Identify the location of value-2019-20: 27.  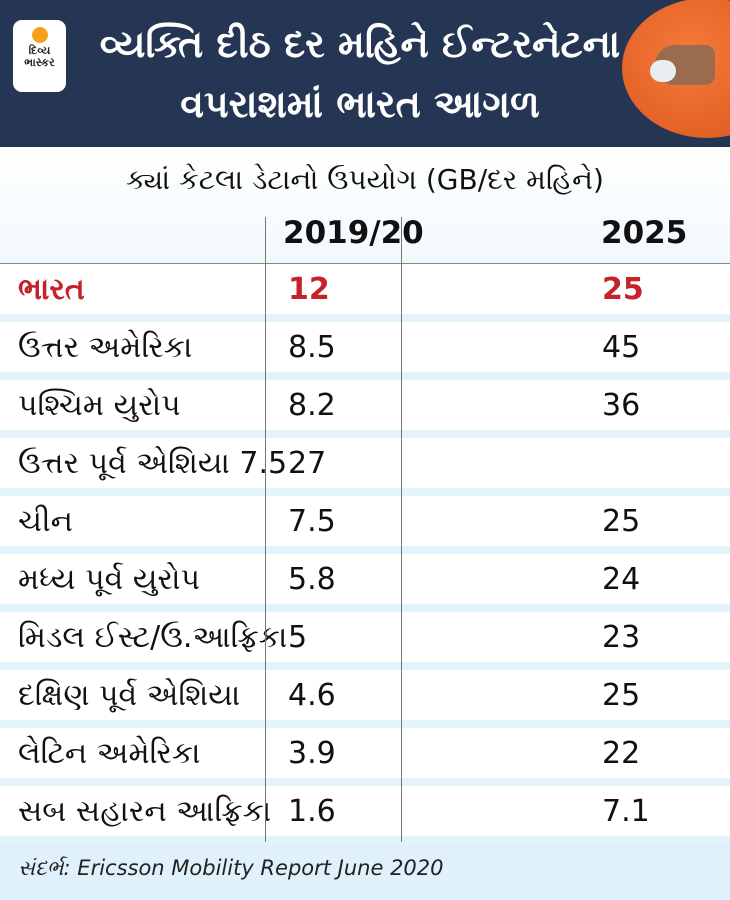
(307, 463).